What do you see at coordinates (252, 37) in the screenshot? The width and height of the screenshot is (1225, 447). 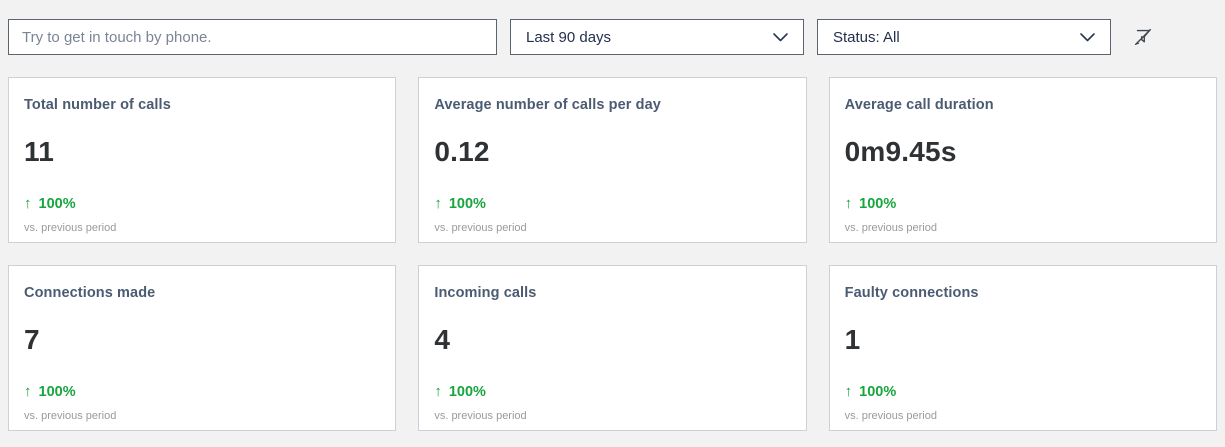 I see `search-input` at bounding box center [252, 37].